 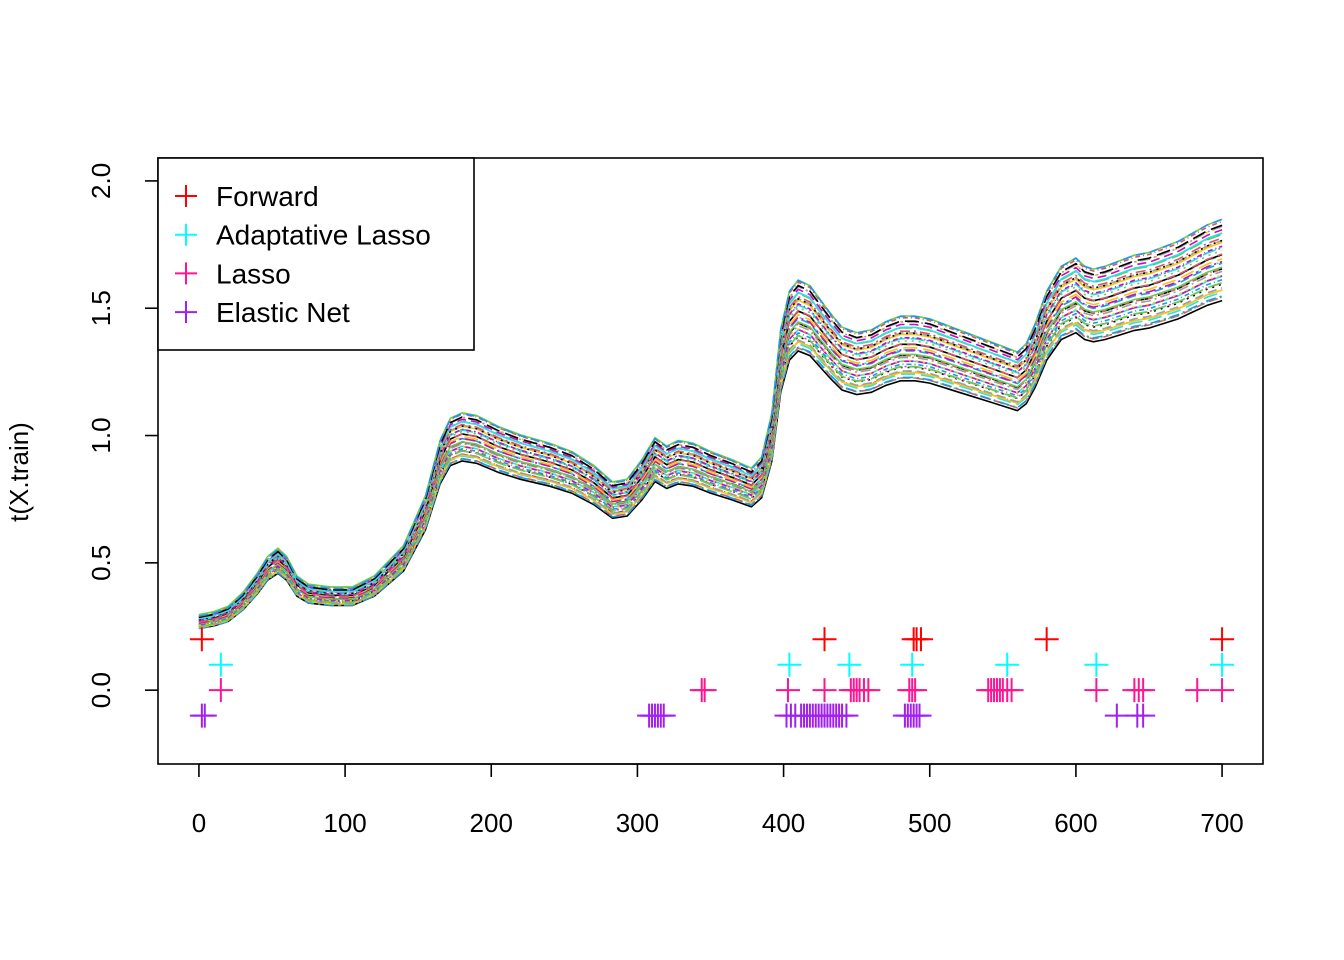 I want to click on x-tick-label: 700, so click(x=1221, y=823).